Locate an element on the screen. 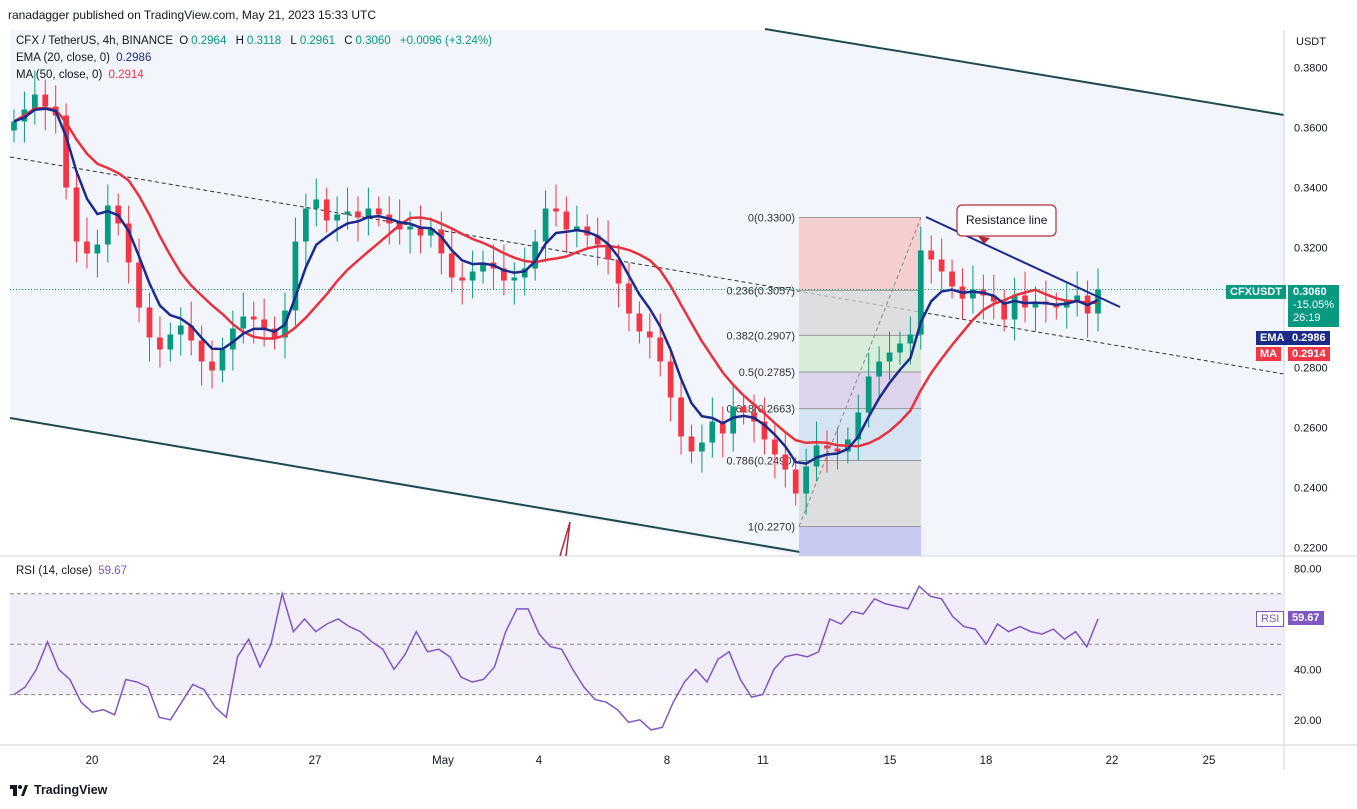 The image size is (1357, 809). price-tick-label: 0.3600 is located at coordinates (1311, 129).